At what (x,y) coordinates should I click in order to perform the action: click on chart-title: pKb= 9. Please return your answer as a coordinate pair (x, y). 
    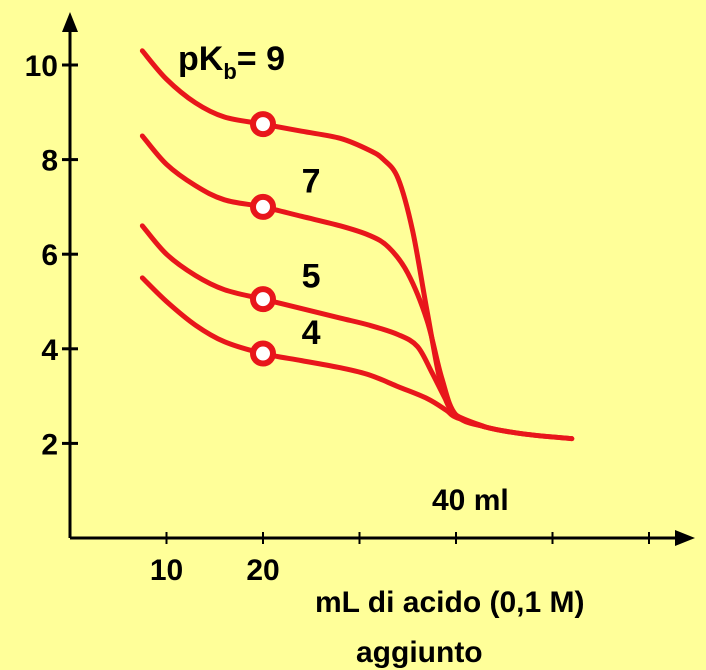
    Looking at the image, I should click on (231, 62).